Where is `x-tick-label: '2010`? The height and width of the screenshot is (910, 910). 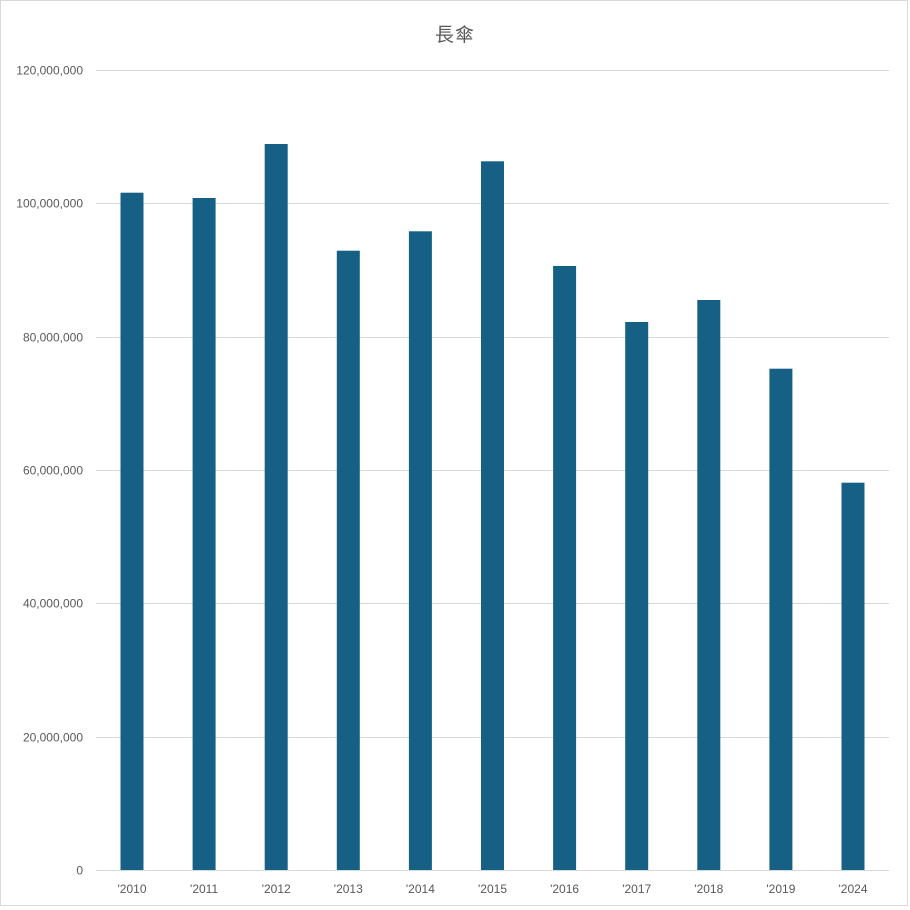 x-tick-label: '2010 is located at coordinates (132, 889).